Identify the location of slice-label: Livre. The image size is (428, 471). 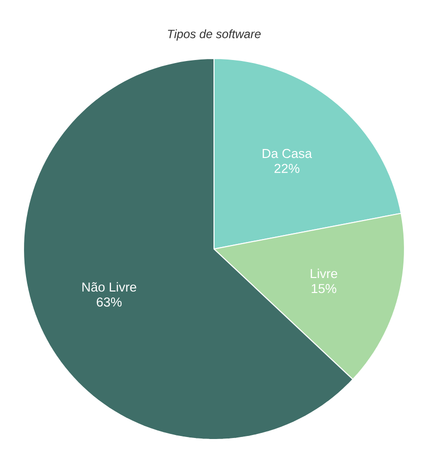
(324, 273).